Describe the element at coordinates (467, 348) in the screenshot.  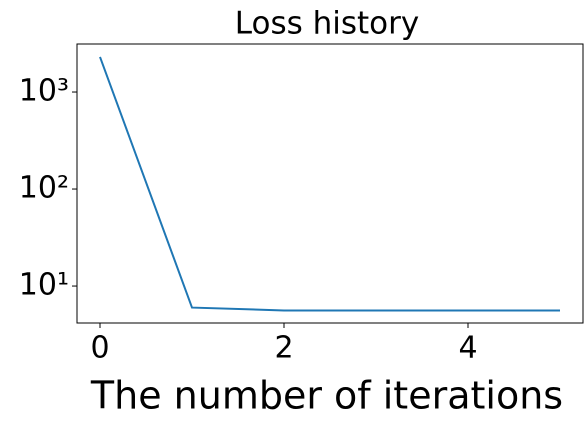
I see `x-tick-label: 4` at that location.